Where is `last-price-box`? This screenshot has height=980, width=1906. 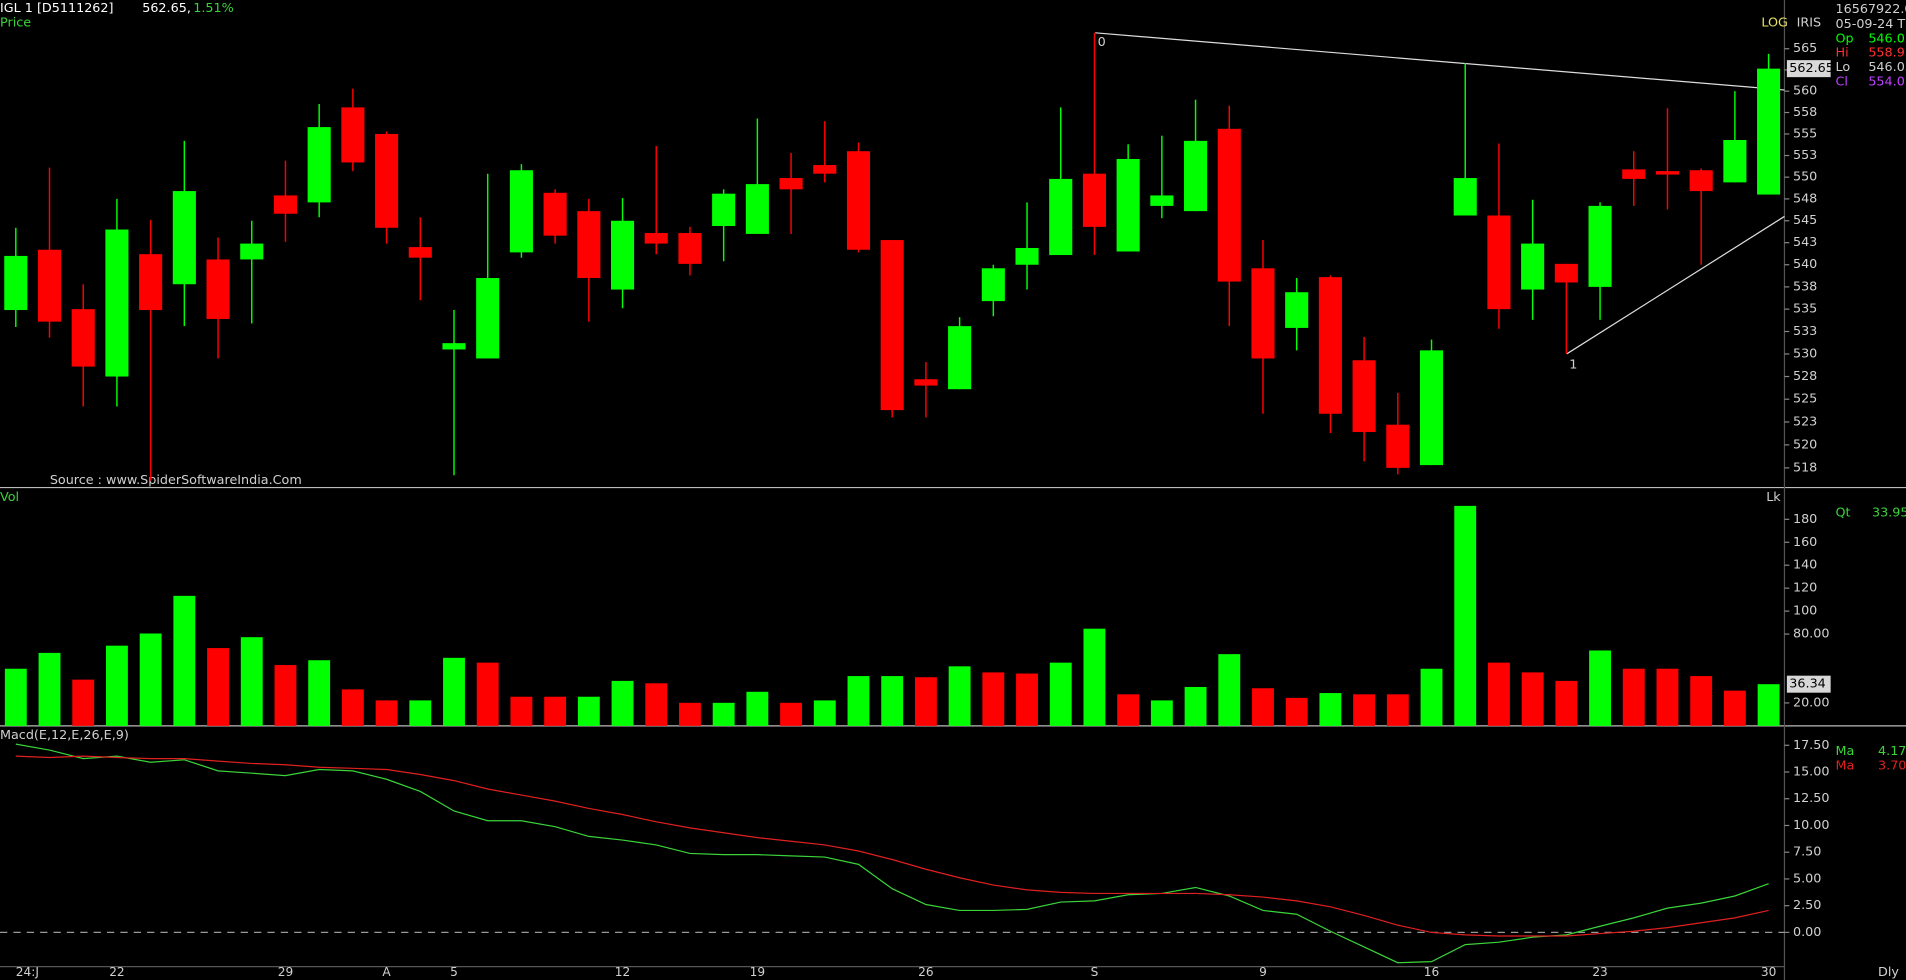
last-price-box is located at coordinates (1808, 69).